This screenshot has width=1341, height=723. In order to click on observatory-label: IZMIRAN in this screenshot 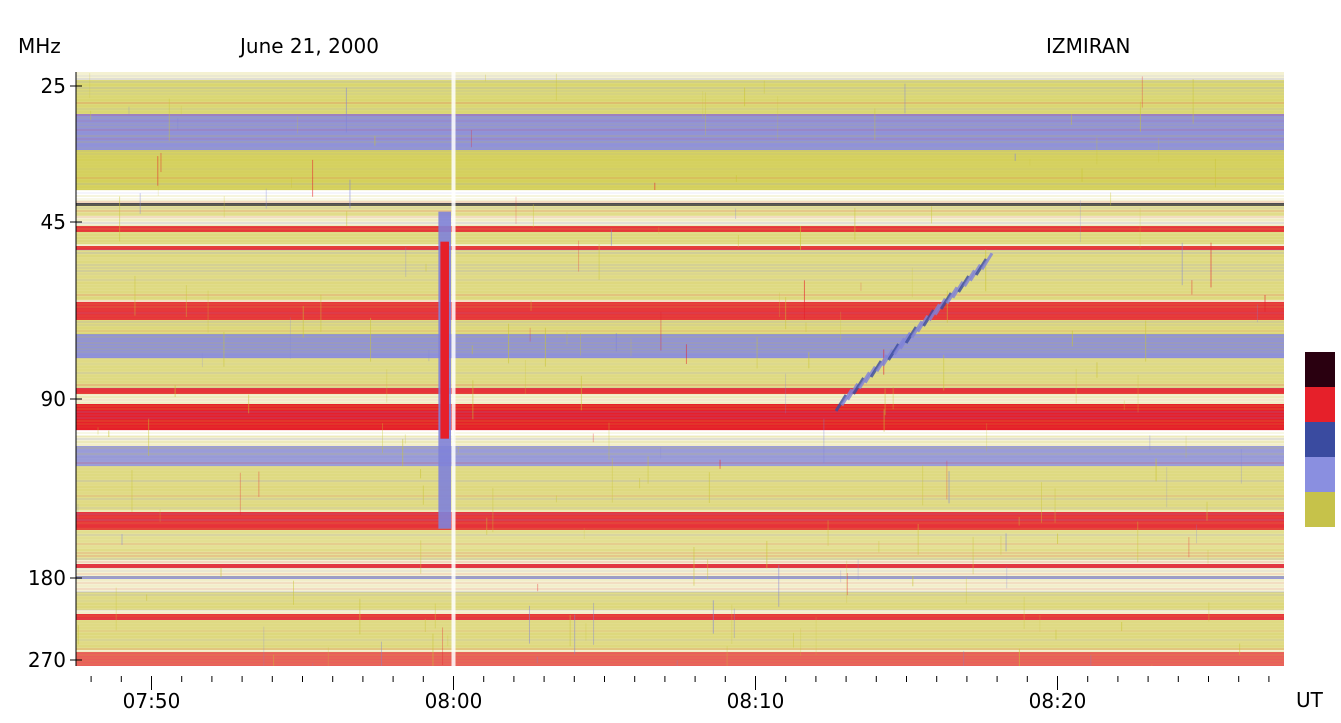, I will do `click(1088, 46)`.